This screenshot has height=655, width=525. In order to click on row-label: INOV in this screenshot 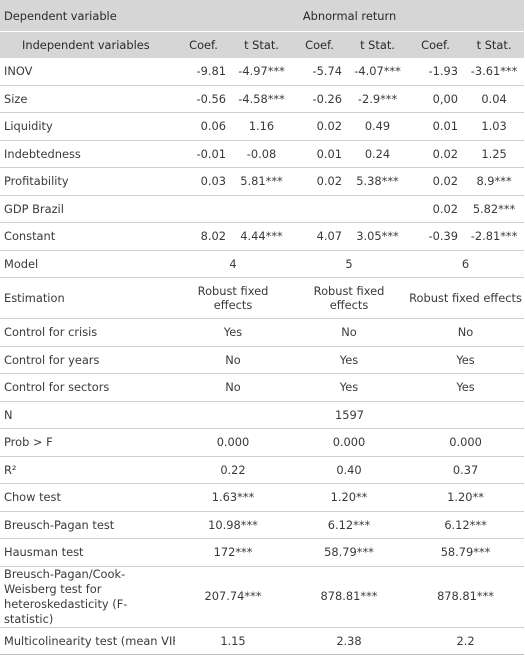, I will do `click(87, 72)`.